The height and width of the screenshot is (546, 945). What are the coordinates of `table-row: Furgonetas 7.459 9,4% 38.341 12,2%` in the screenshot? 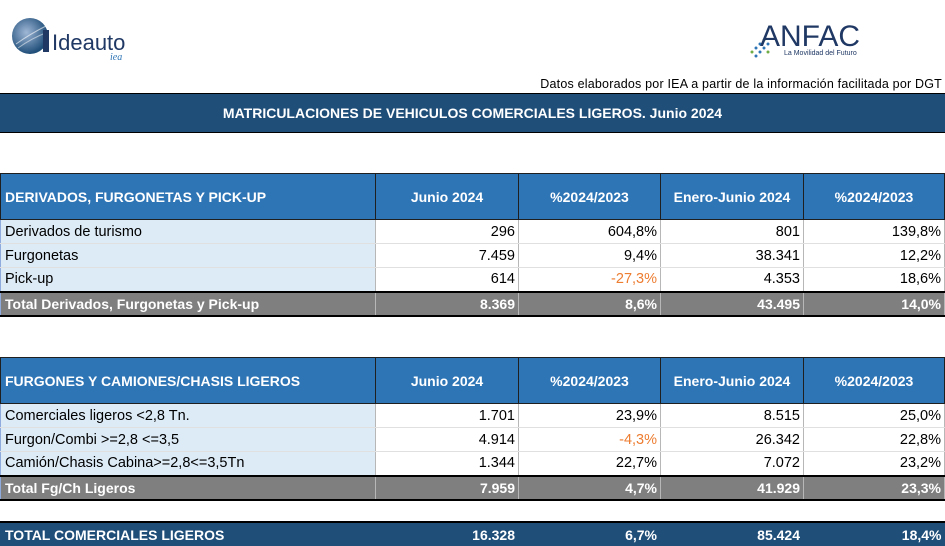 It's located at (472, 255).